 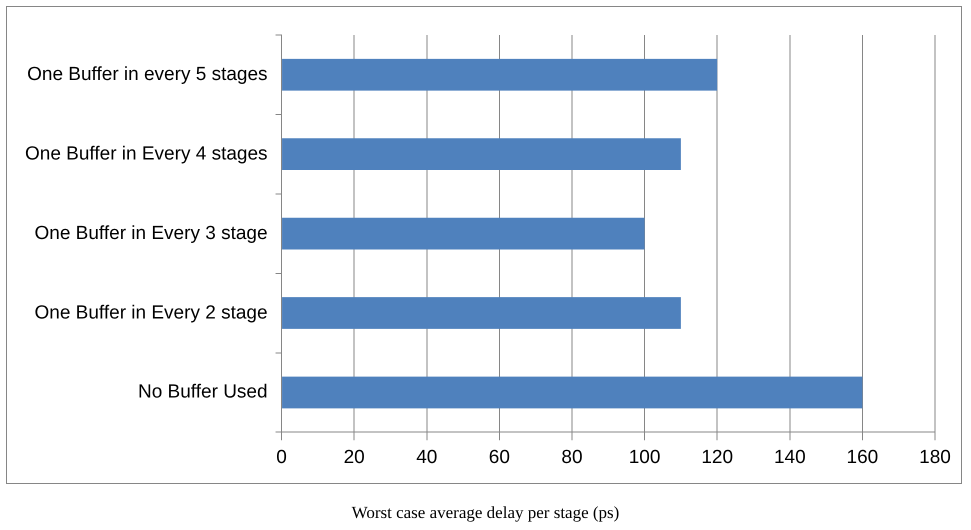 I want to click on x-axis-title: Worst case average delay per stage (ps), so click(x=485, y=513).